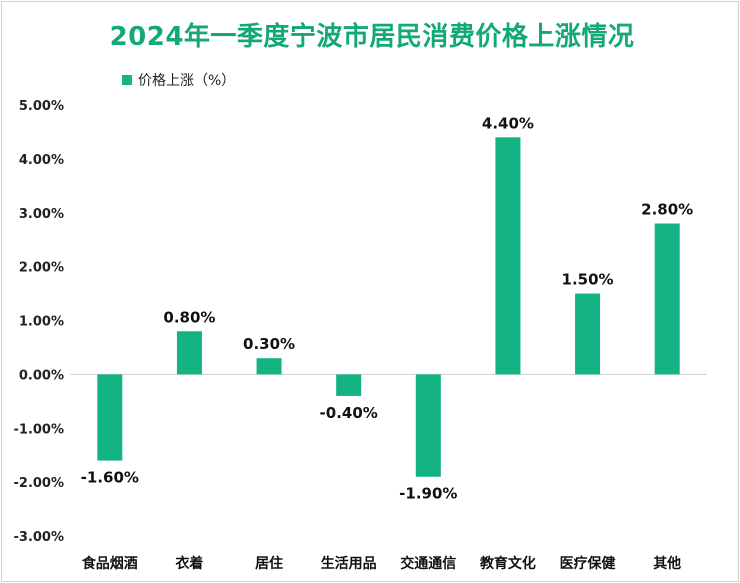 The image size is (740, 583). What do you see at coordinates (110, 563) in the screenshot?
I see `category-label: 食品烟酒` at bounding box center [110, 563].